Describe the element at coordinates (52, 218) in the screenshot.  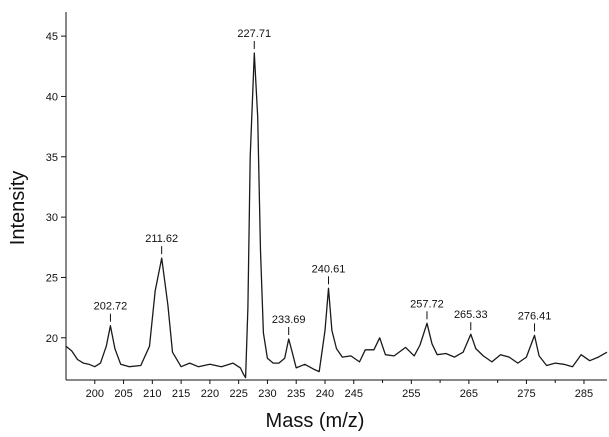
I see `y-tick-label: 30` at that location.